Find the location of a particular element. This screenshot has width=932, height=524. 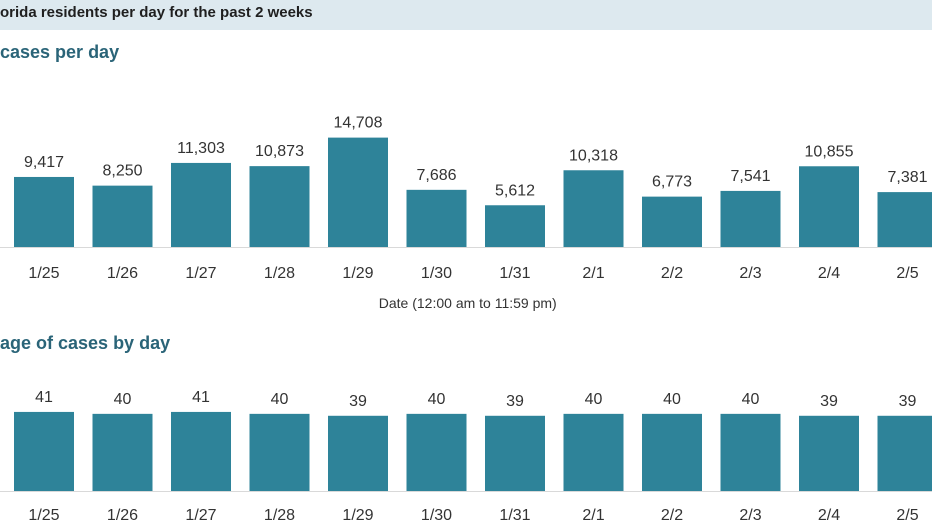

age-tick-label: 1/25 is located at coordinates (43, 515).